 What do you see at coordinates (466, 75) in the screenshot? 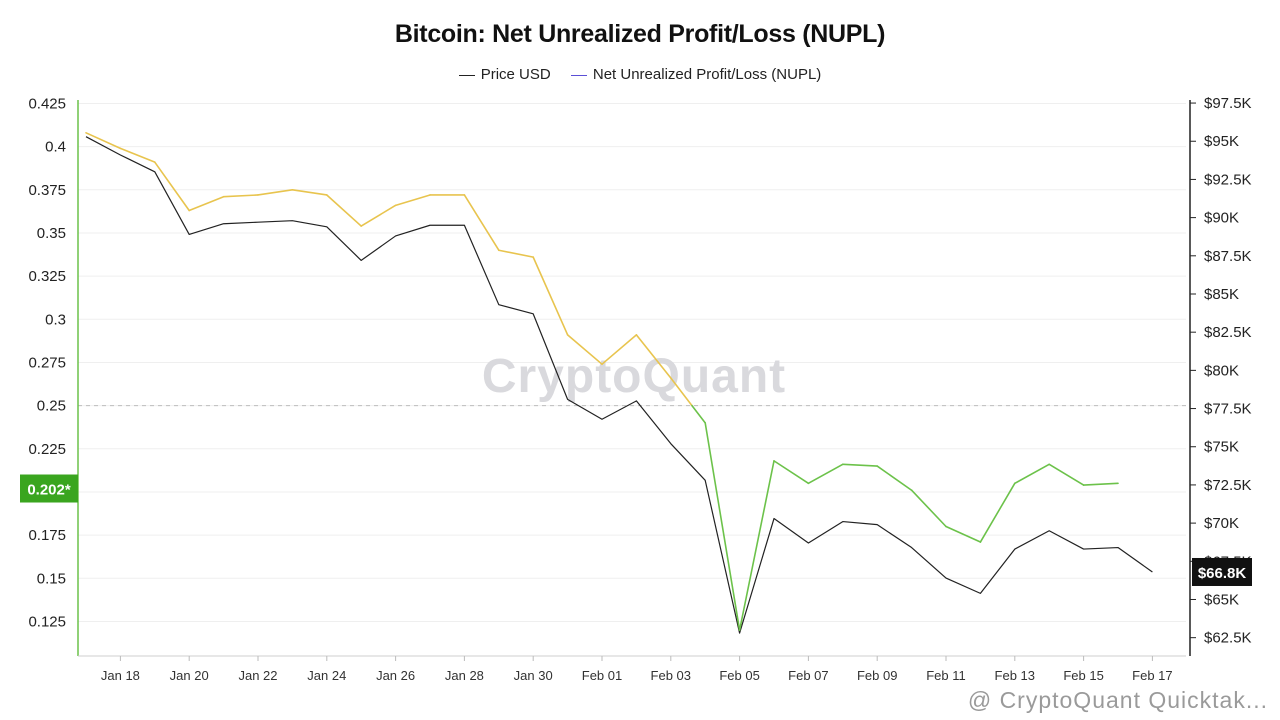
I see `legend-swatch-price` at bounding box center [466, 75].